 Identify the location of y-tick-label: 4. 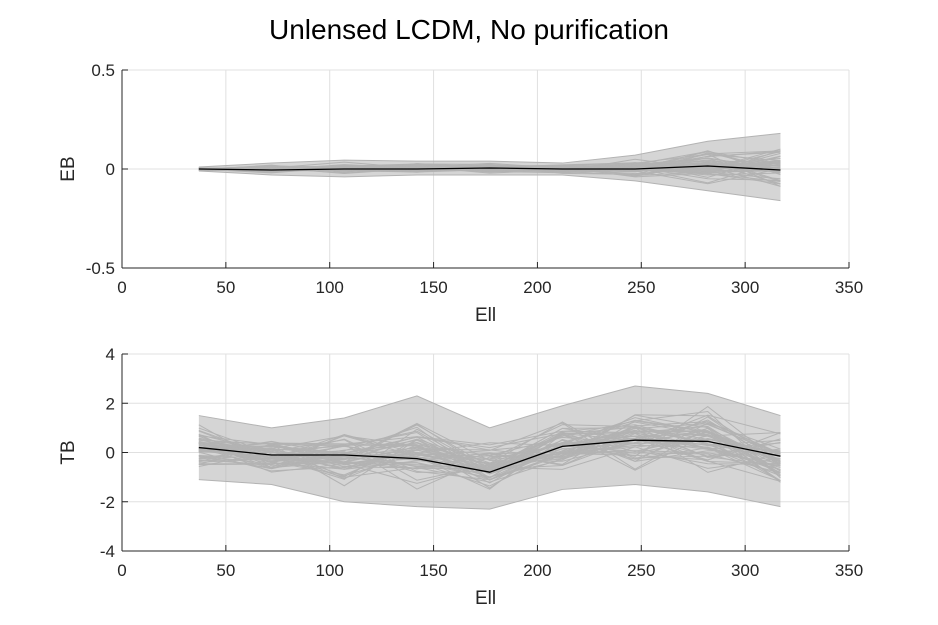
(110, 354).